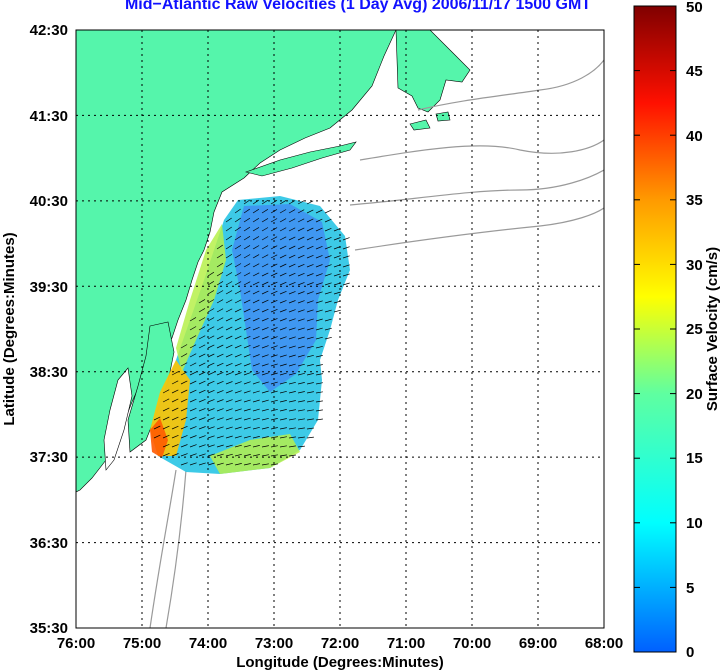  What do you see at coordinates (694, 523) in the screenshot?
I see `colorbar-tick-label: 10` at bounding box center [694, 523].